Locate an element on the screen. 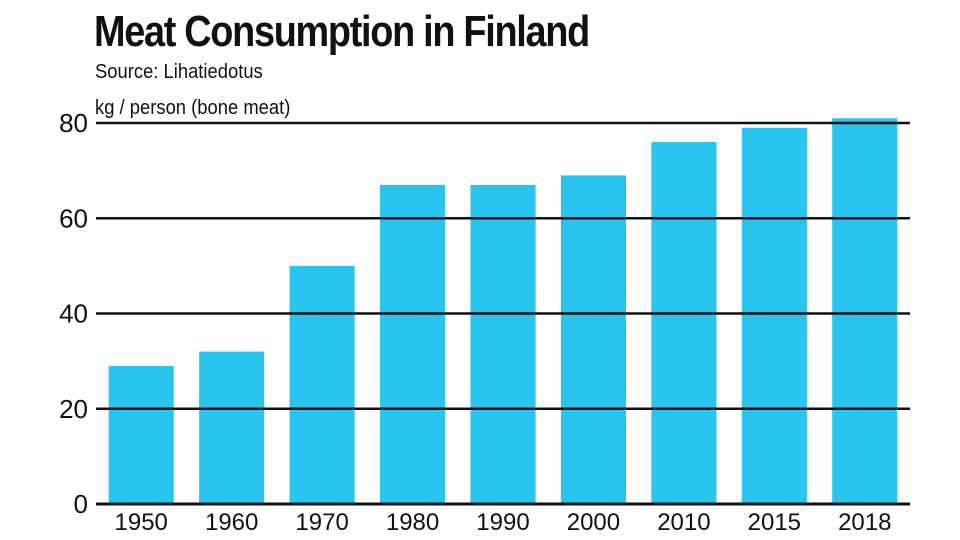 Image resolution: width=960 pixels, height=540 pixels. bar-2010 is located at coordinates (684, 323).